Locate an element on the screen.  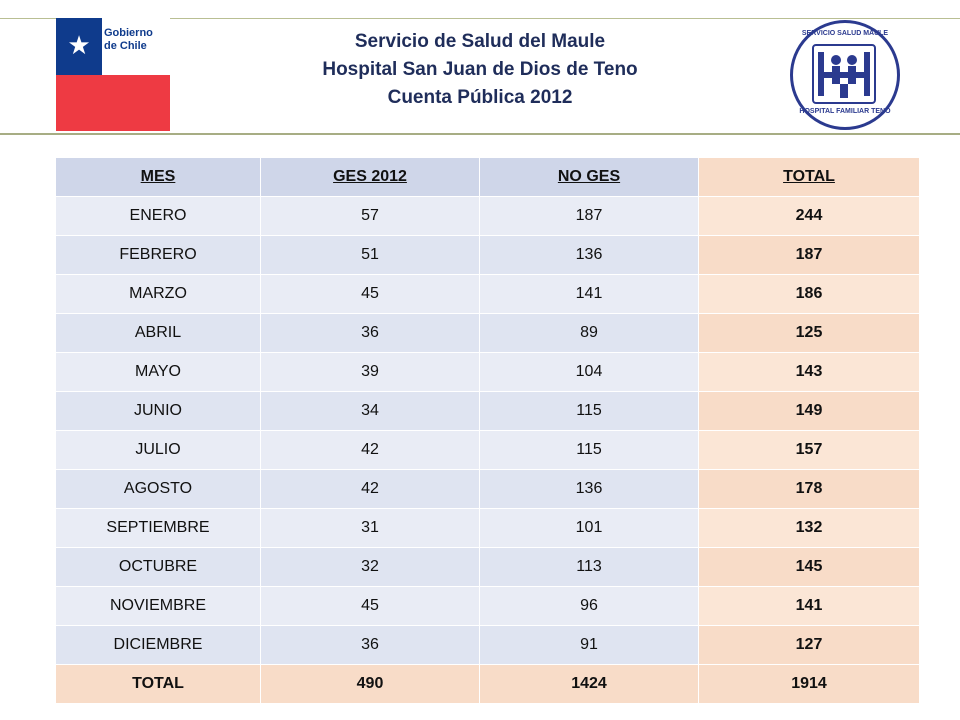
total-label: TOTAL is located at coordinates (158, 684).